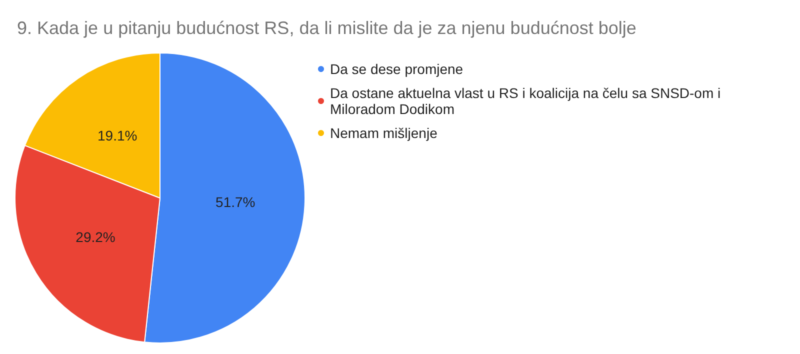 The image size is (800, 354). Describe the element at coordinates (384, 133) in the screenshot. I see `legend-label: Nemam mišljenje` at that location.